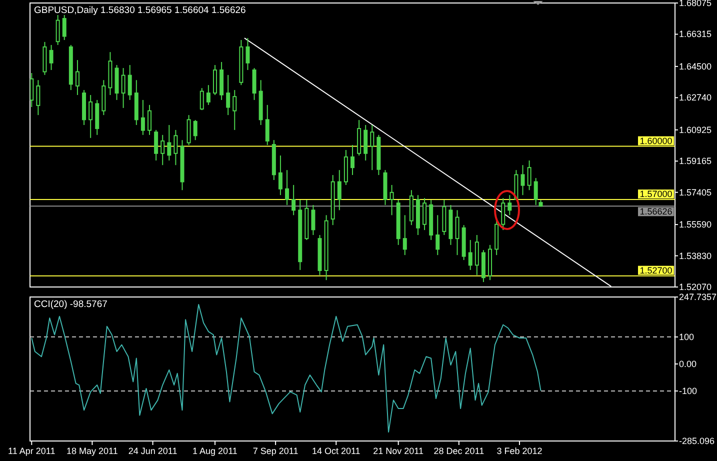 The image size is (717, 461). I want to click on x-tick-label: 24 Jun 2011, so click(153, 451).